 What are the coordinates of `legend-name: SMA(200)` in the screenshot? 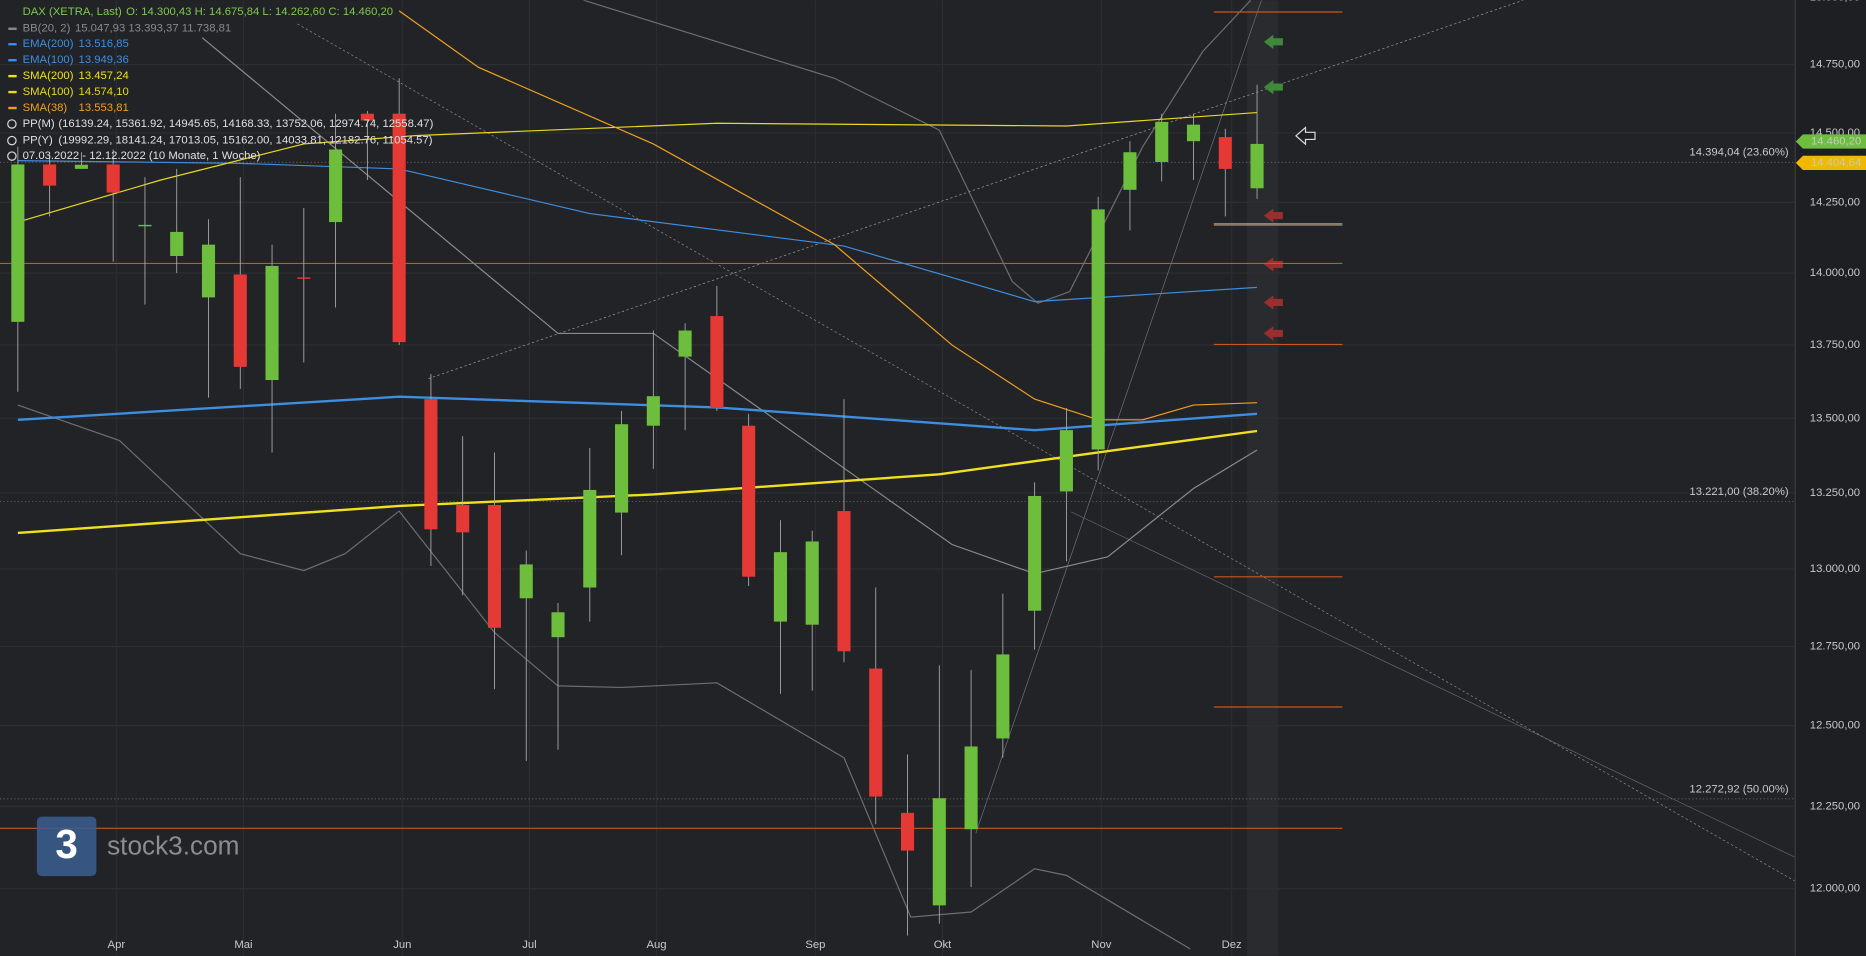 It's located at (48, 76).